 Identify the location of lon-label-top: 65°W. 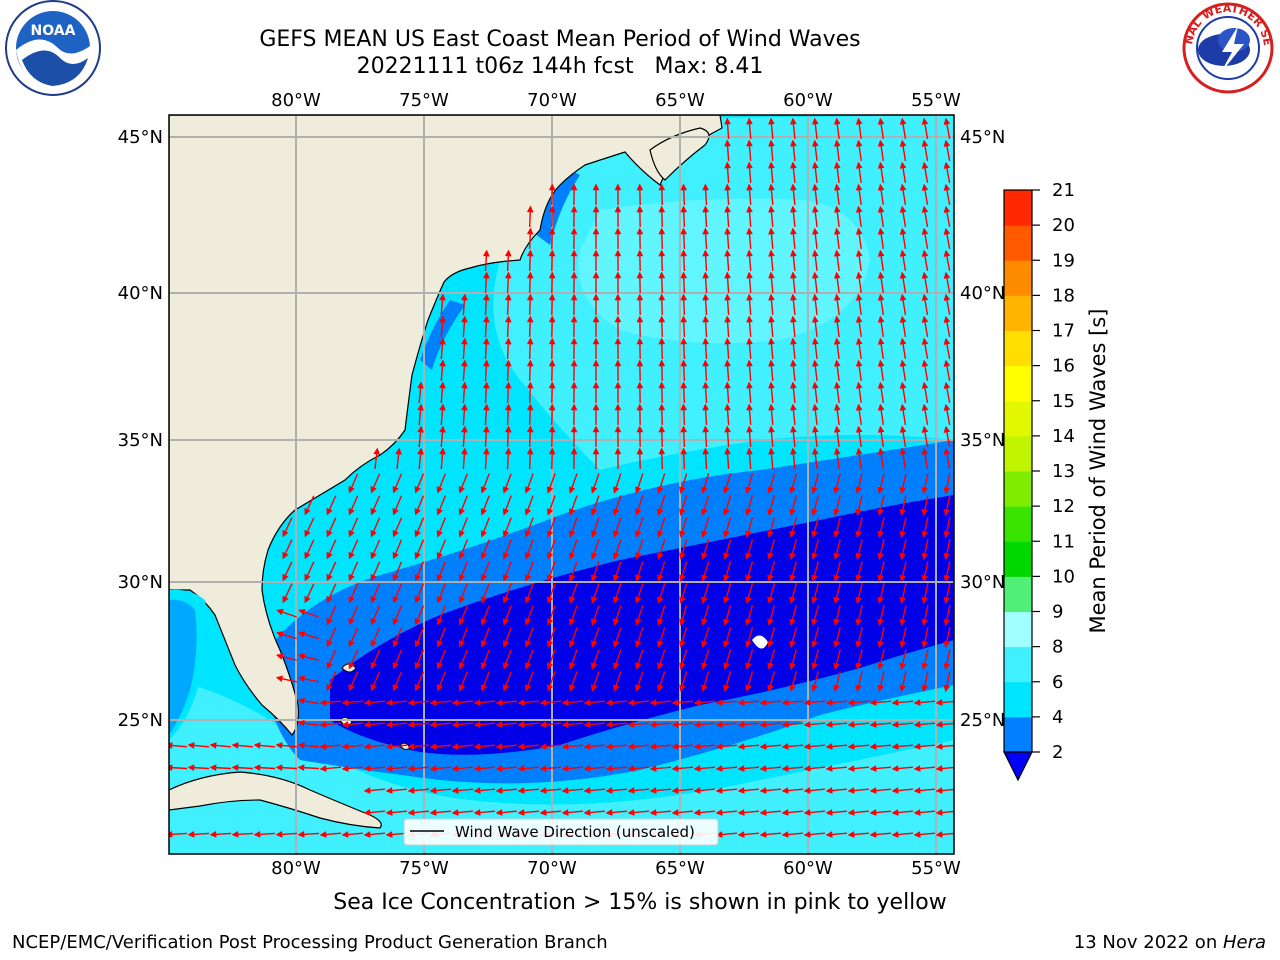
(680, 100).